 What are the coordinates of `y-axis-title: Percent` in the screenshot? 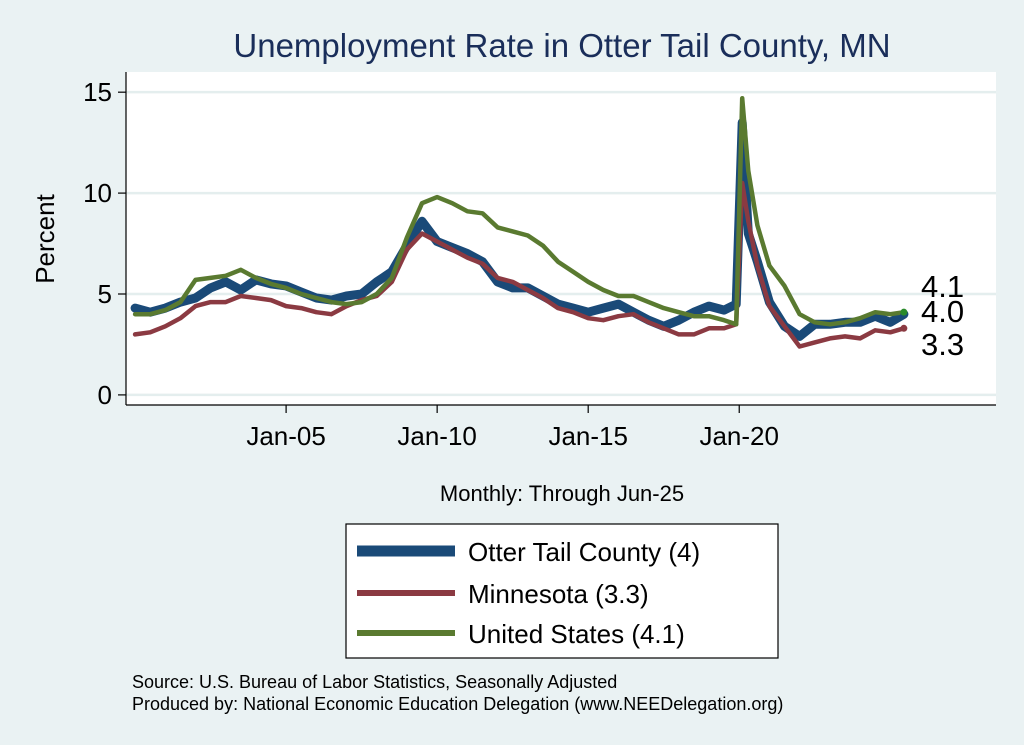 It's located at (45, 238).